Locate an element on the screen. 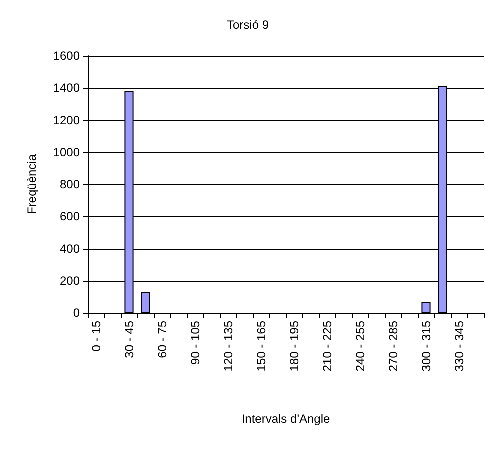 Image resolution: width=496 pixels, height=457 pixels. x-tick-label: 30 - 45 is located at coordinates (129, 339).